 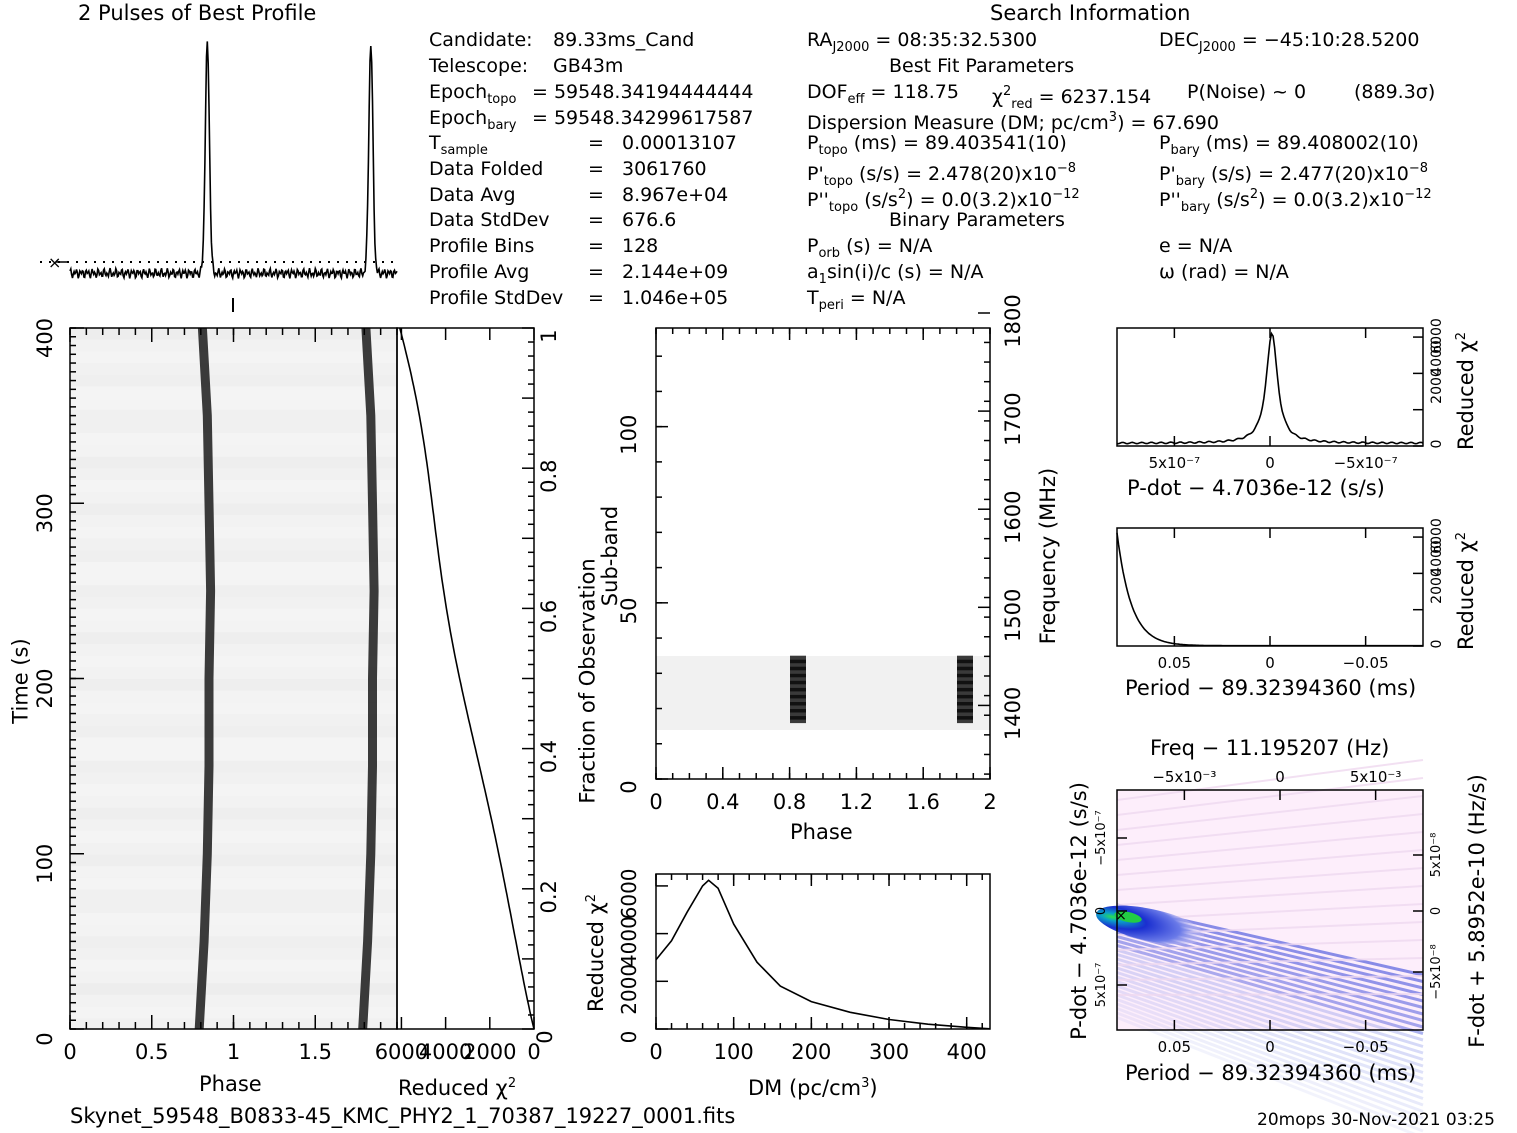 I want to click on x-tick-label: 4000, so click(x=445, y=1052).